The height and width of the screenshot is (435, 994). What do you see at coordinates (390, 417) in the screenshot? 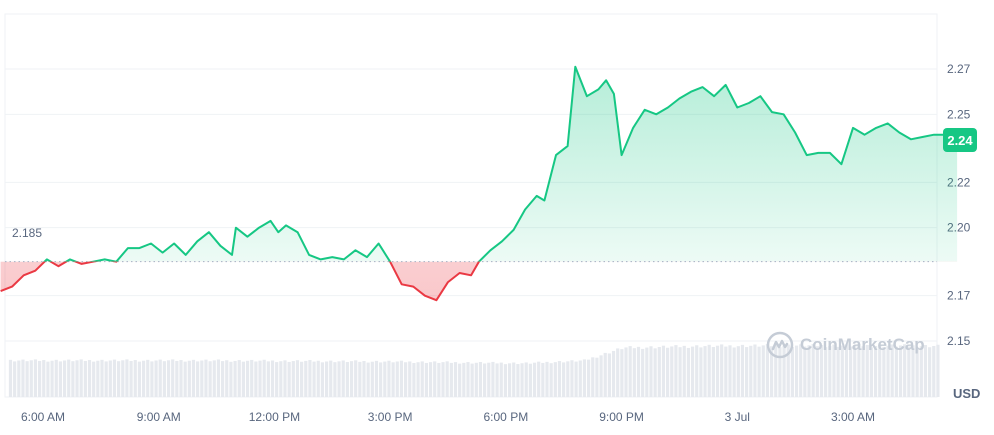
I see `x-tick-label: 3:00 PM` at bounding box center [390, 417].